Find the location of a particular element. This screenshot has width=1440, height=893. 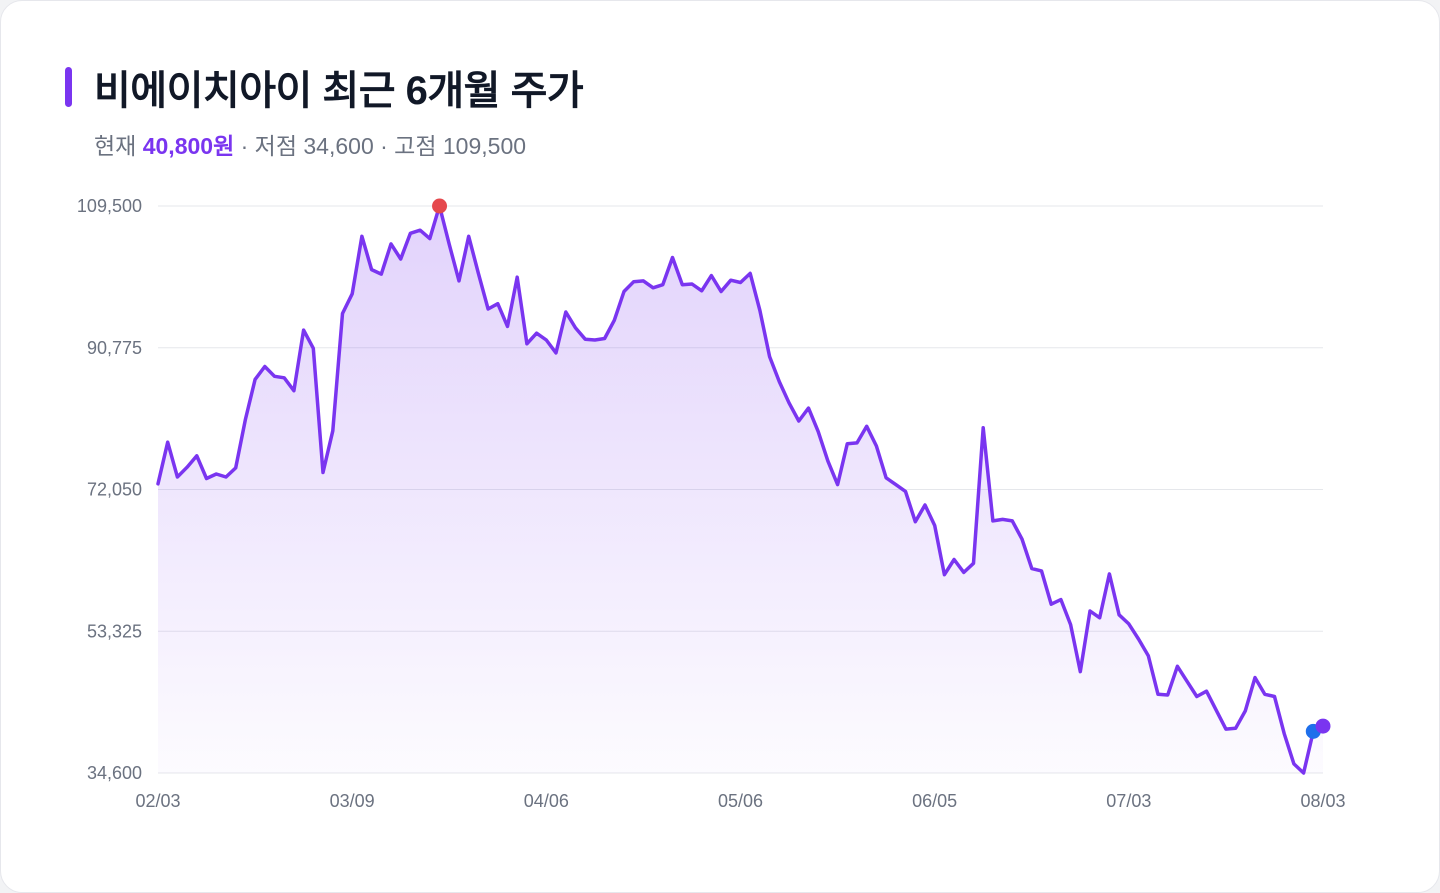

y-tick-label: 72,050 is located at coordinates (114, 490).